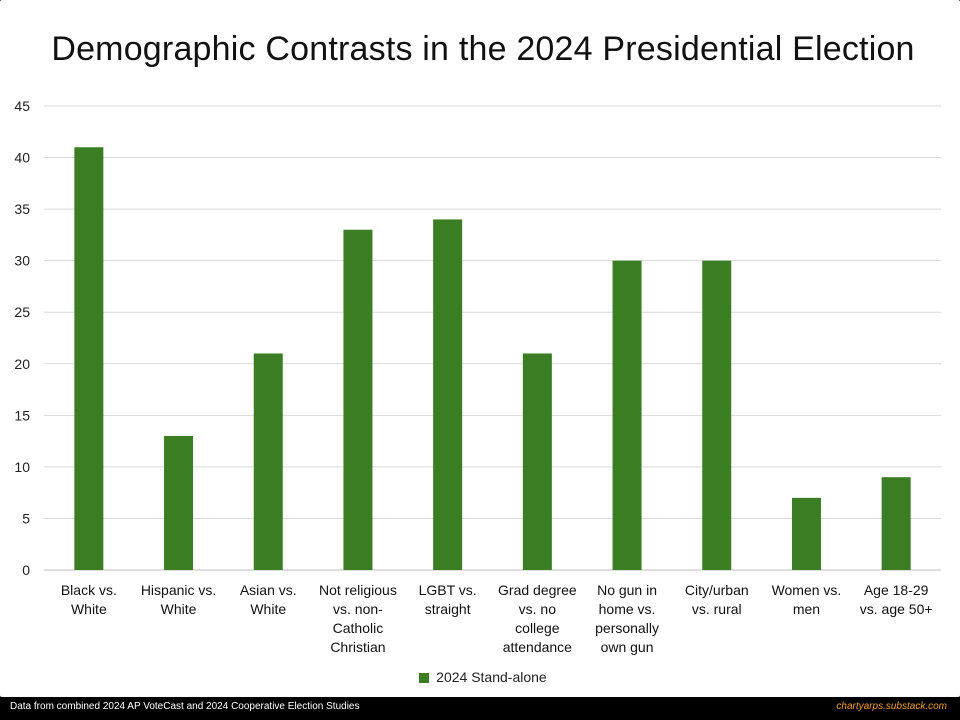 The height and width of the screenshot is (720, 960). What do you see at coordinates (22, 467) in the screenshot?
I see `y-tick-label: 10` at bounding box center [22, 467].